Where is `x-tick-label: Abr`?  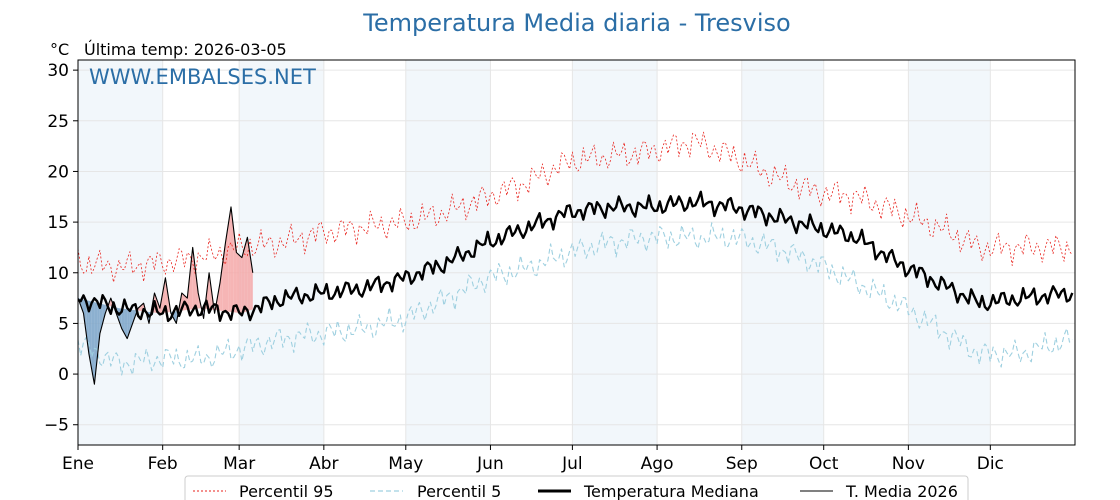 x-tick-label: Abr is located at coordinates (323, 464).